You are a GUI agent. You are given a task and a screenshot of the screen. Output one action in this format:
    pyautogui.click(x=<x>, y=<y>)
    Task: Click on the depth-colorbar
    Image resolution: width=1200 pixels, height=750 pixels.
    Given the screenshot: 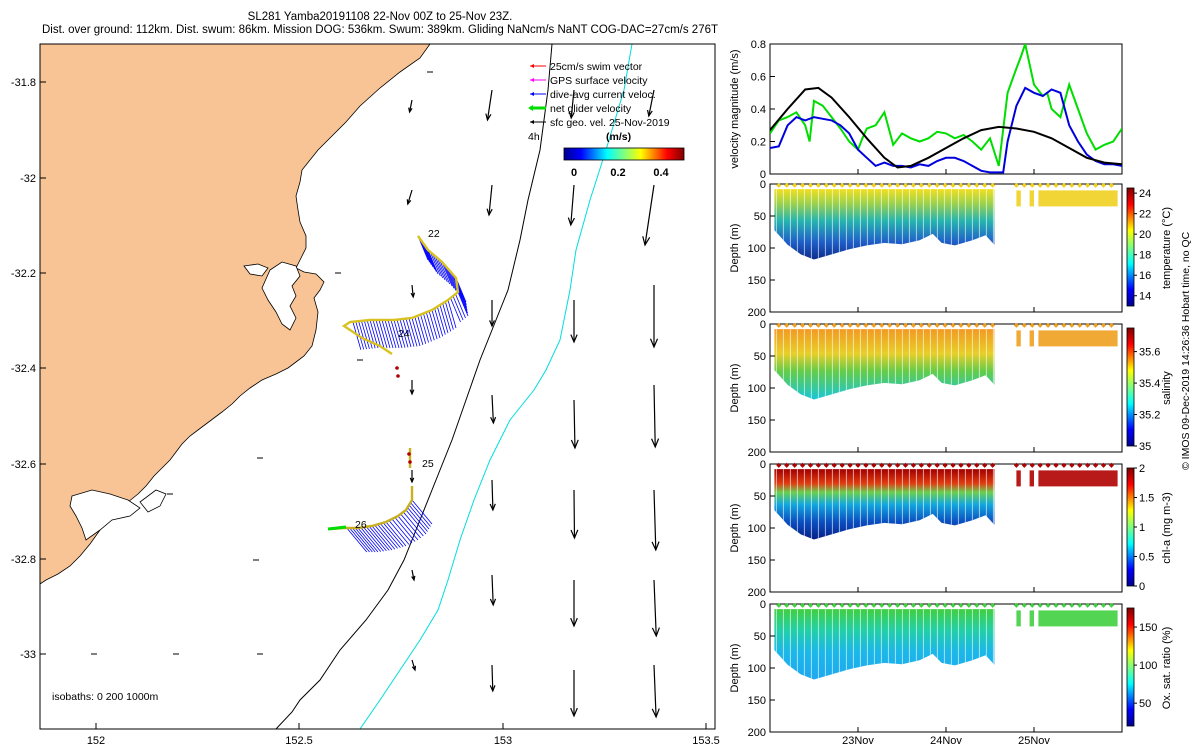 What is the action you would take?
    pyautogui.click(x=1130, y=247)
    